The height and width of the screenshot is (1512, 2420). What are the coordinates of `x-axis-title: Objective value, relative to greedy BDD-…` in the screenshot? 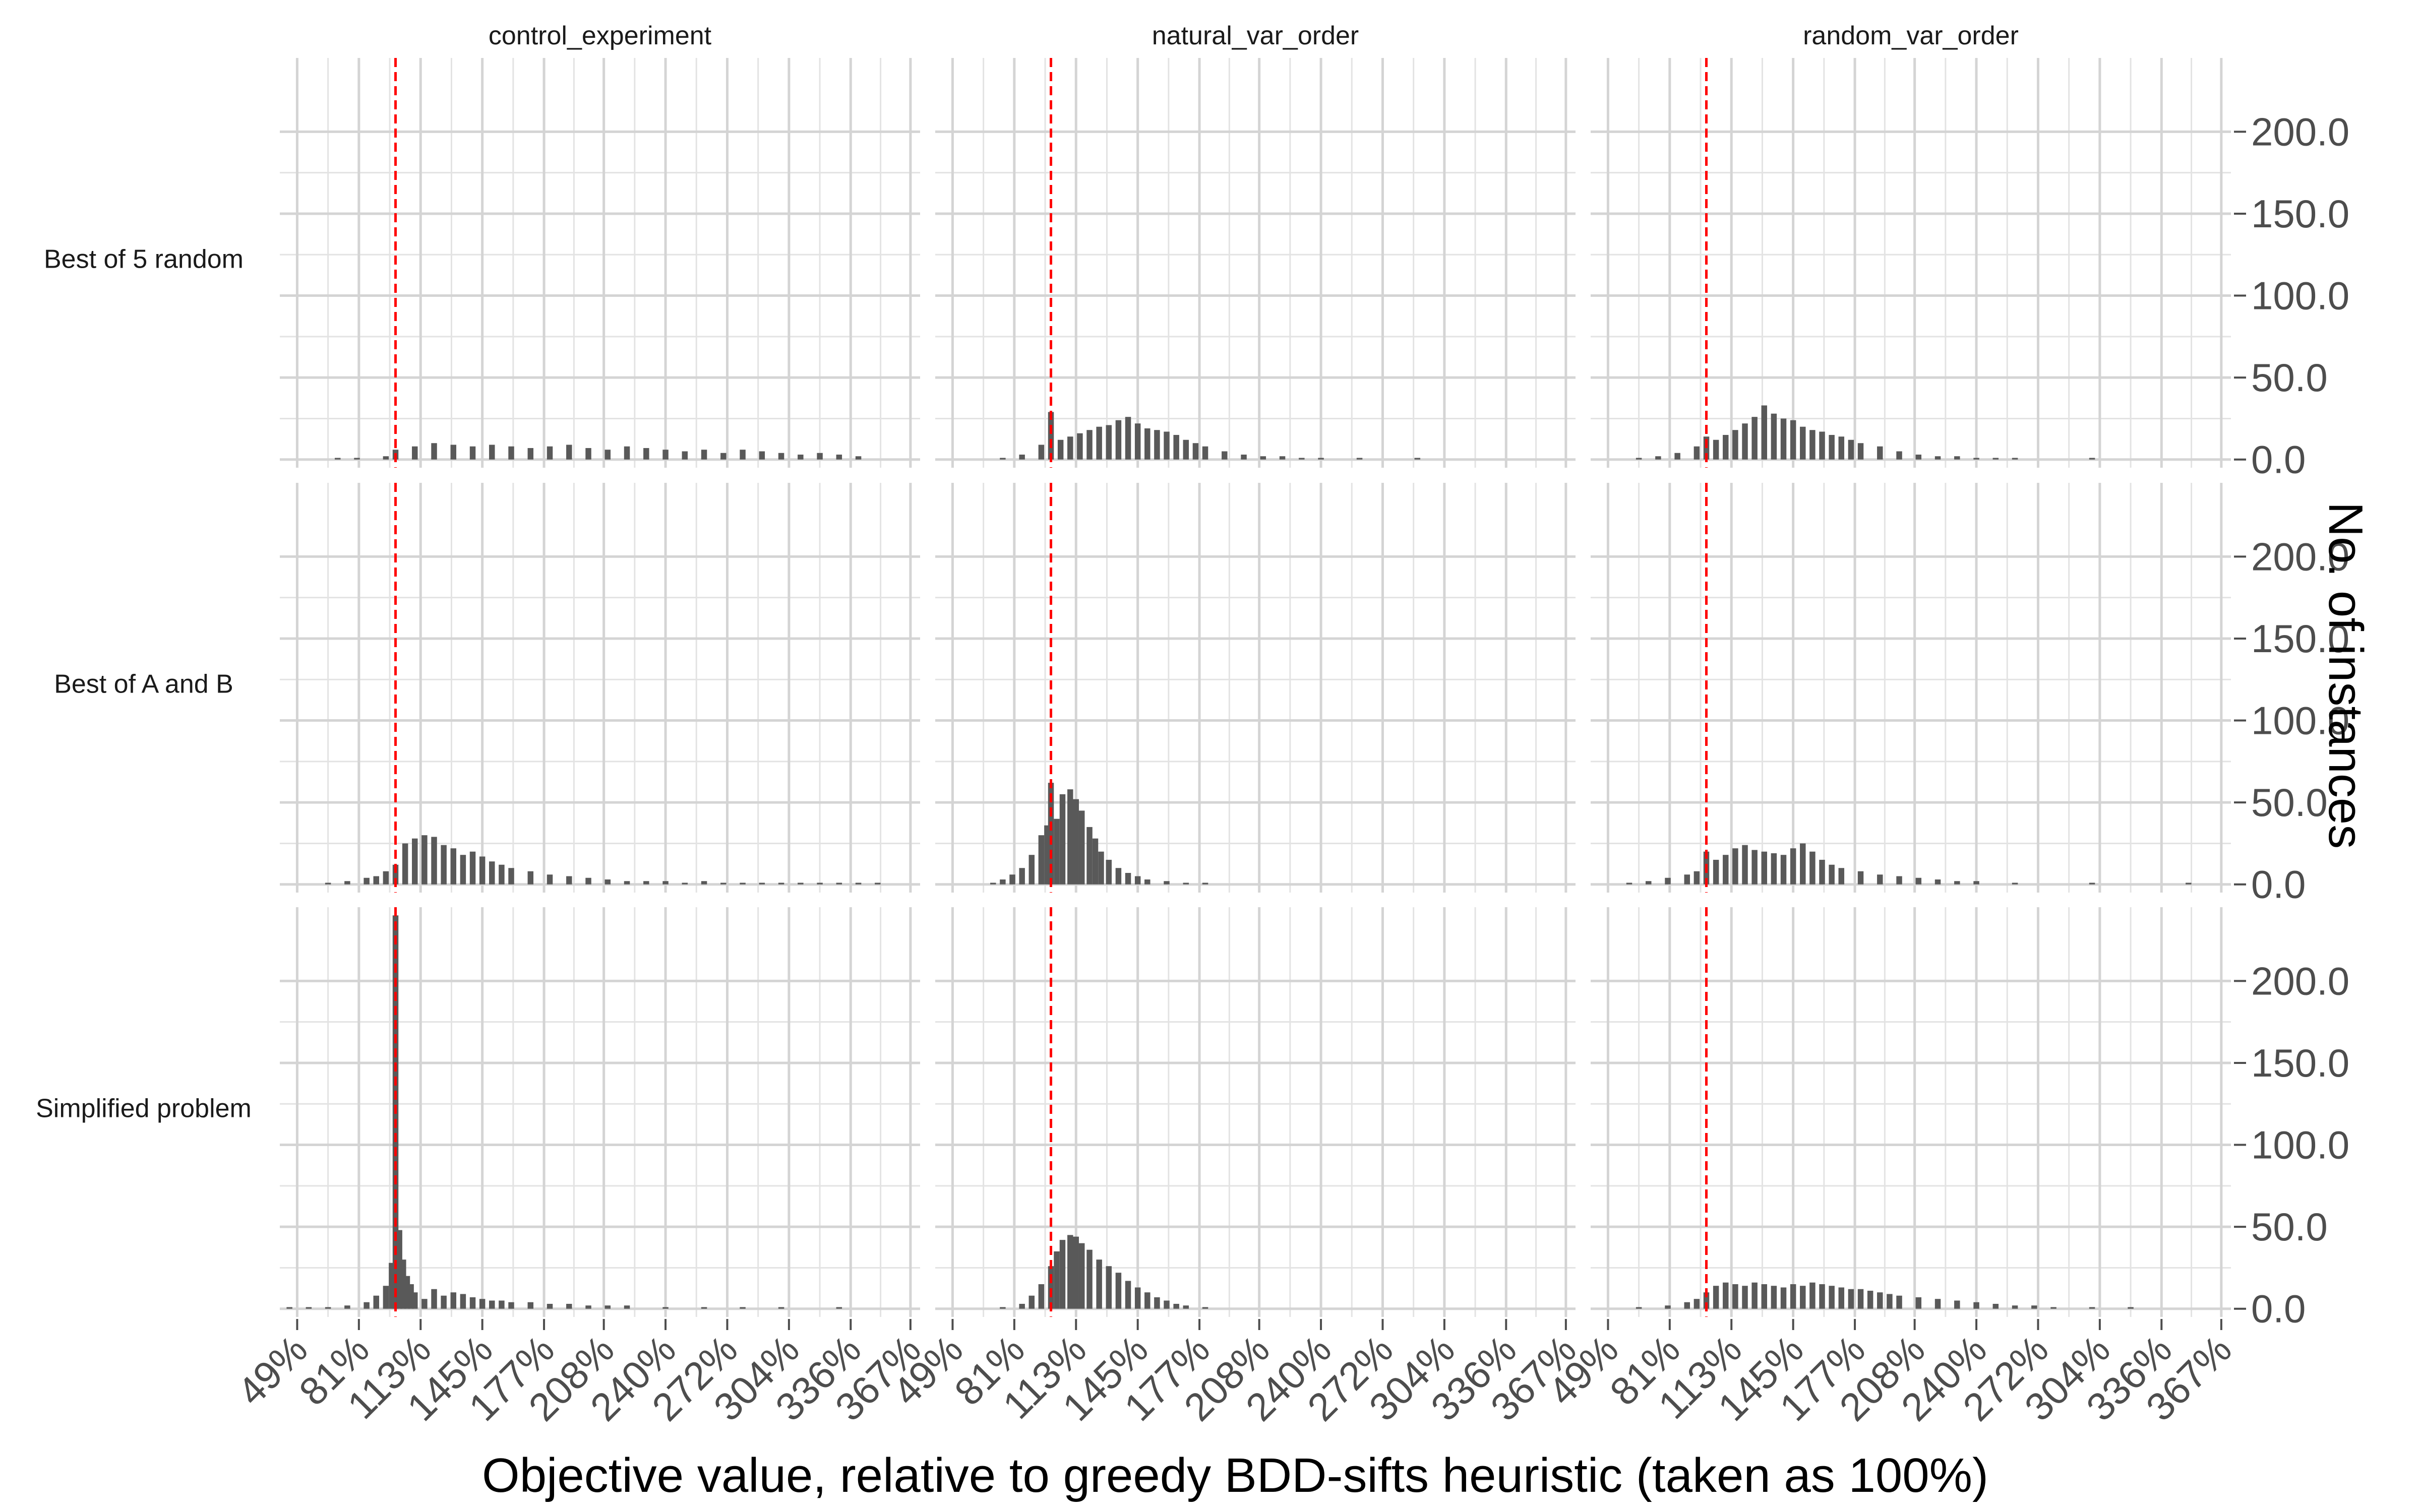 It's located at (1235, 1475).